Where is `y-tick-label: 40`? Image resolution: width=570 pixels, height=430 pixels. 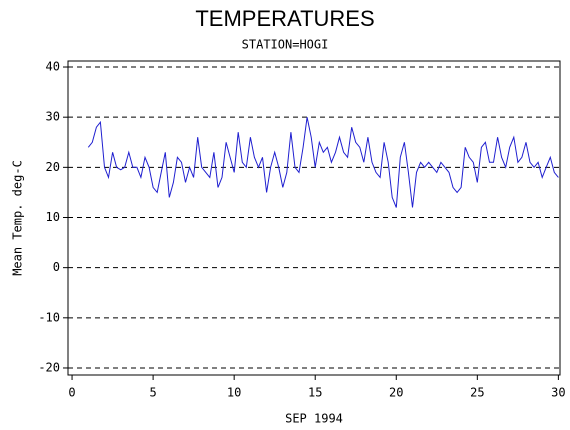
y-tick-label: 40 is located at coordinates (53, 67).